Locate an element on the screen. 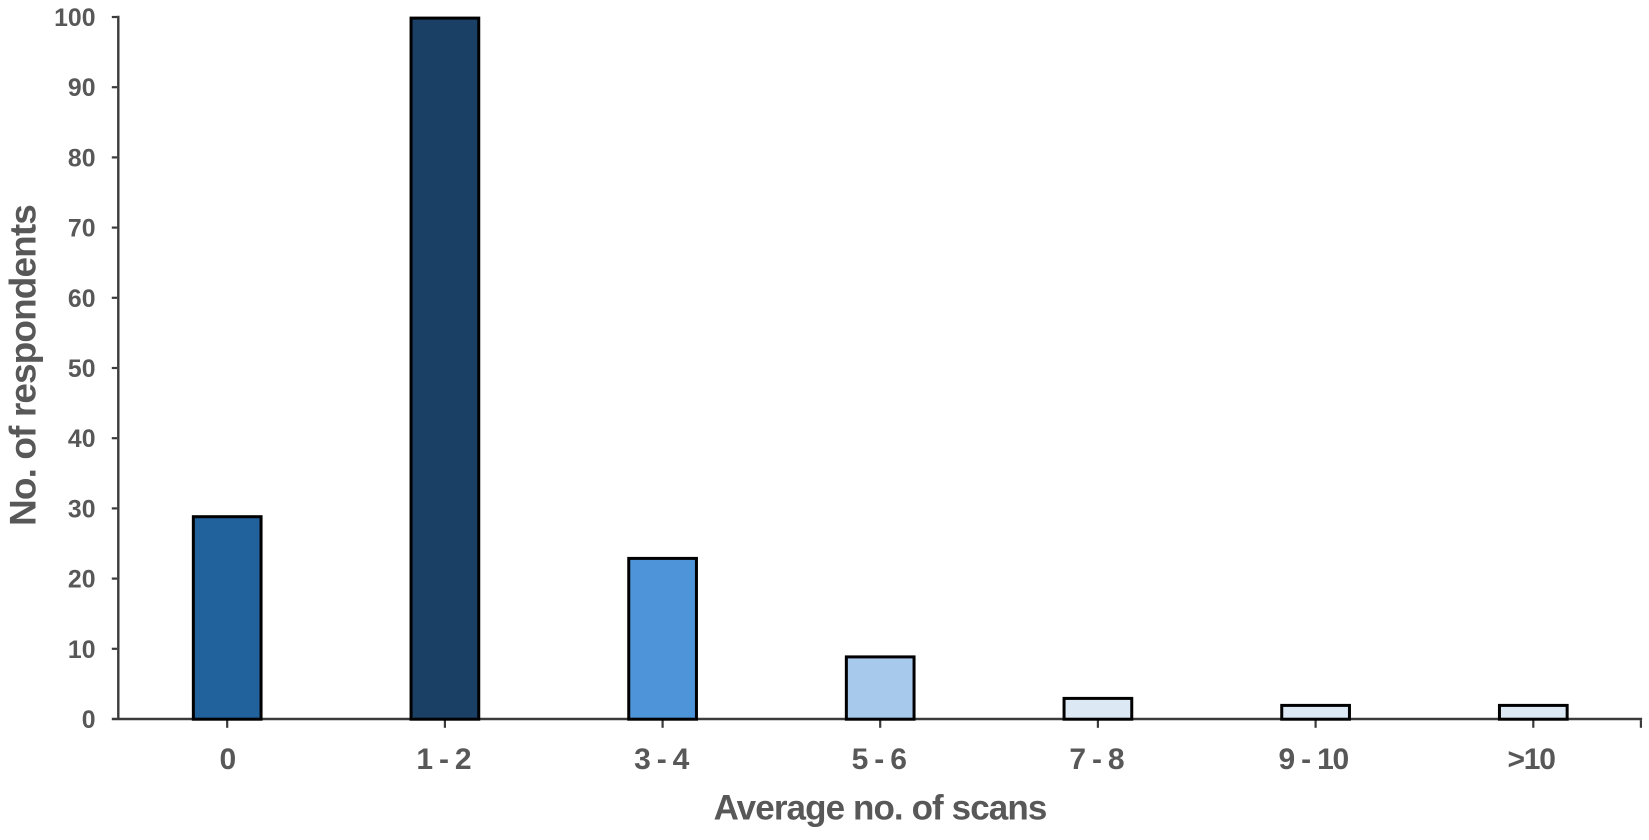 The width and height of the screenshot is (1649, 840). svg-text: 1 - 2 is located at coordinates (443, 759).